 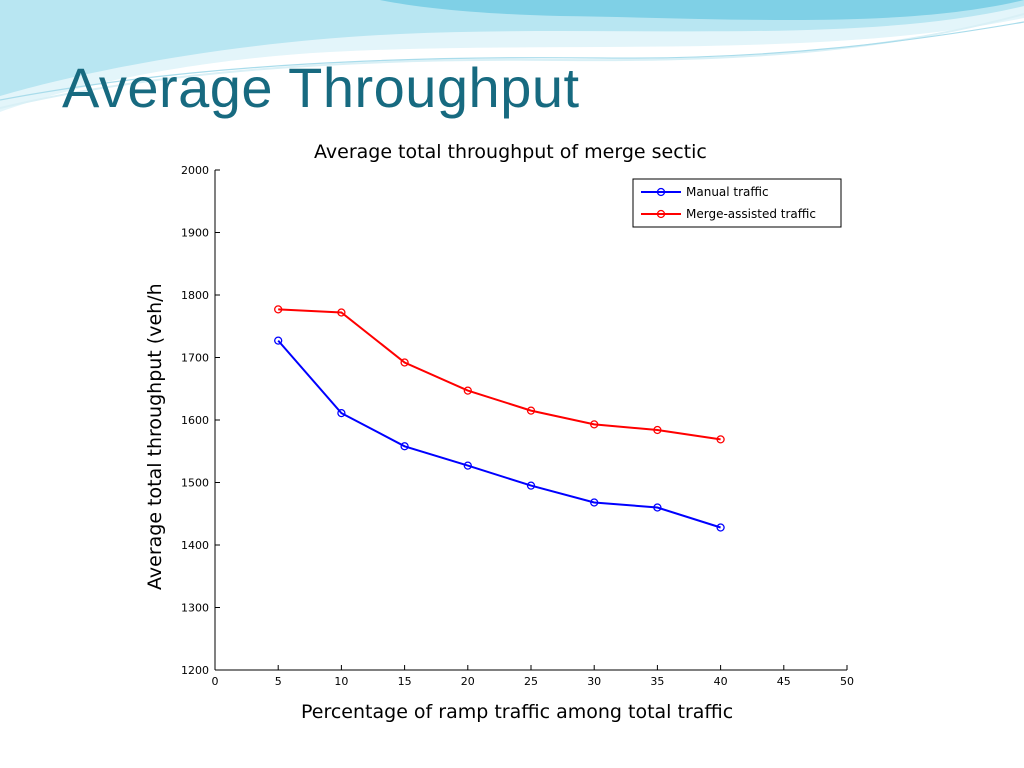 What do you see at coordinates (195, 358) in the screenshot?
I see `y-tick-label: 1700` at bounding box center [195, 358].